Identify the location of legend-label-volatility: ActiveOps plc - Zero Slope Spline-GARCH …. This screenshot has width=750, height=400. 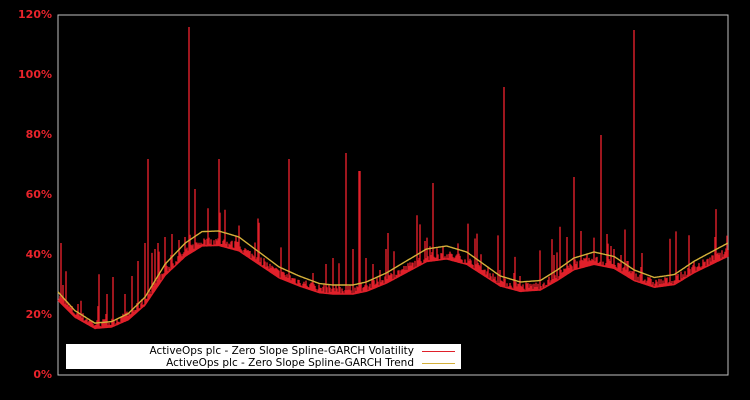
(281, 351).